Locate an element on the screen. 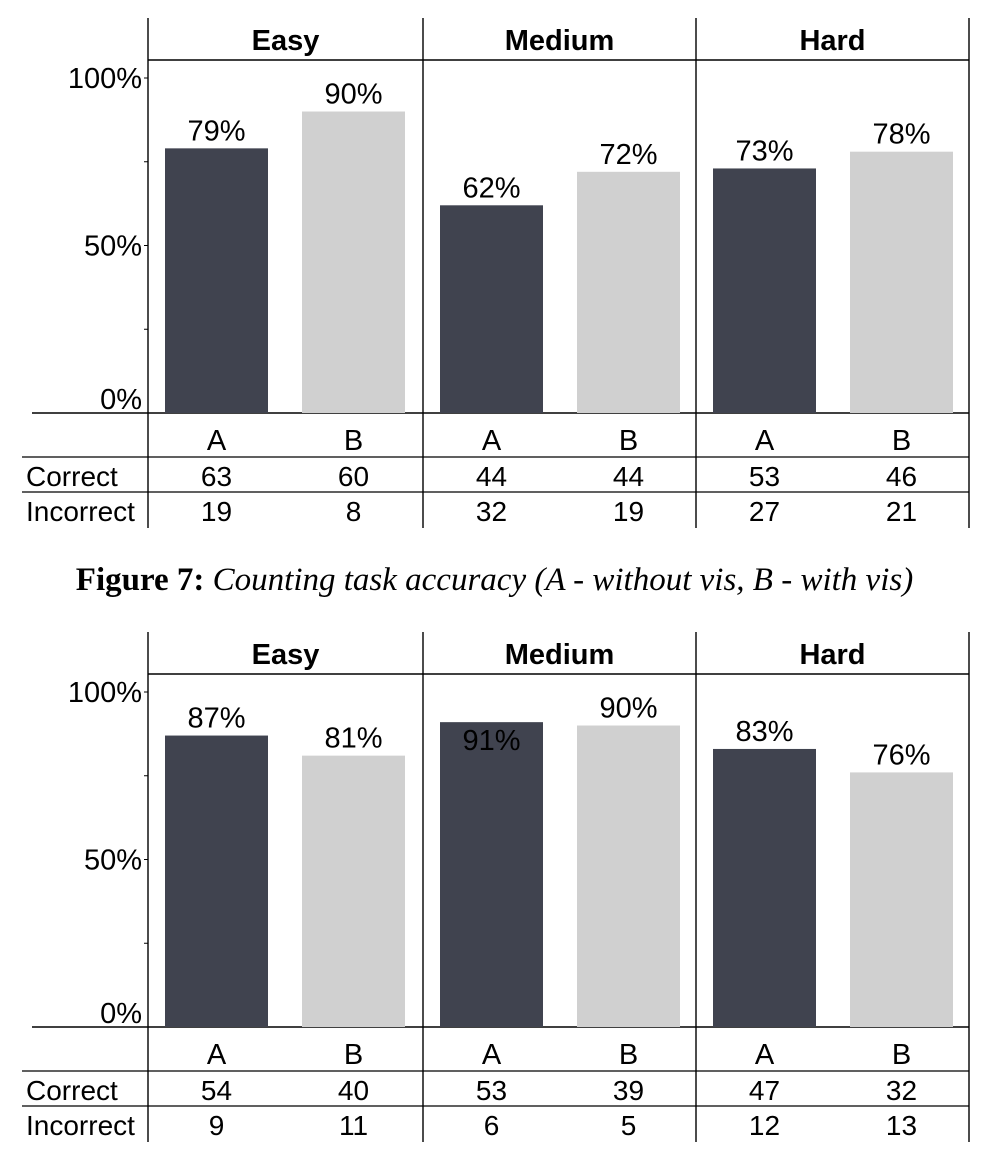 The height and width of the screenshot is (1172, 989). c2-category-label-medium-a: A is located at coordinates (492, 1055).